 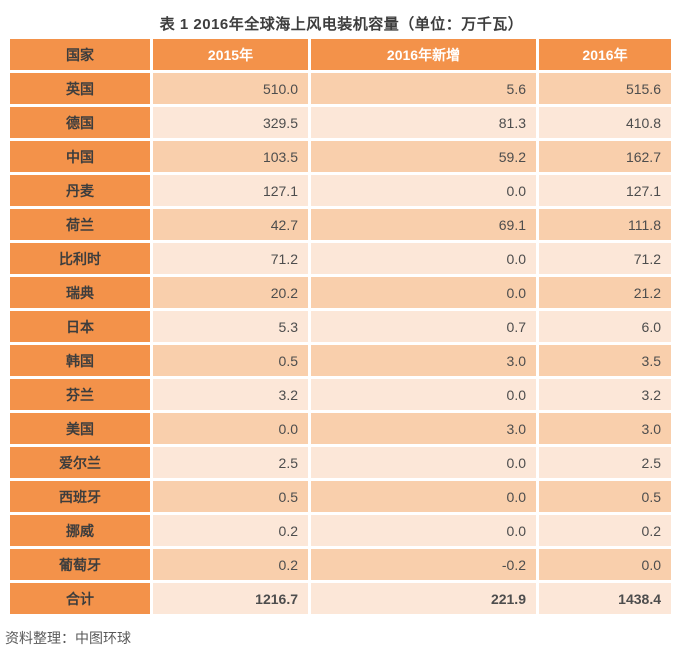 I want to click on value-cell: 1216.7, so click(x=230, y=598).